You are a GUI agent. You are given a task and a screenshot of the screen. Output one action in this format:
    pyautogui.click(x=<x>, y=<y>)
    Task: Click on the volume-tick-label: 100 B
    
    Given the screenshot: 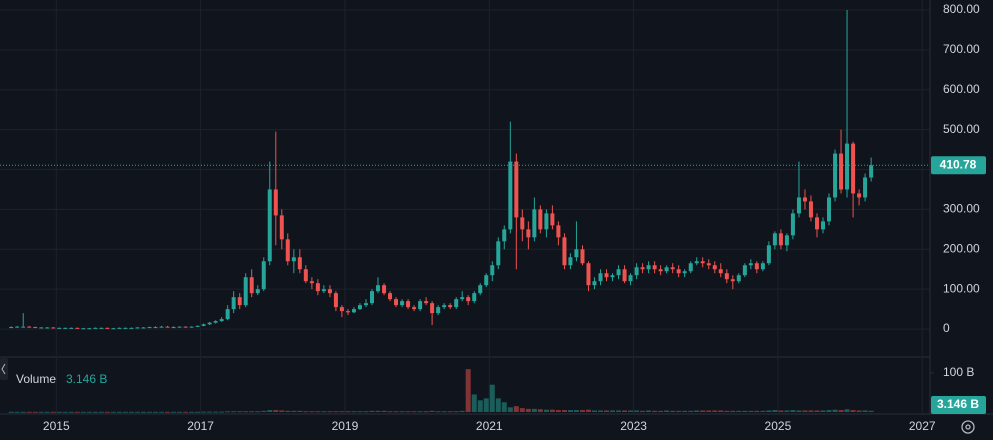 What is the action you would take?
    pyautogui.click(x=958, y=372)
    